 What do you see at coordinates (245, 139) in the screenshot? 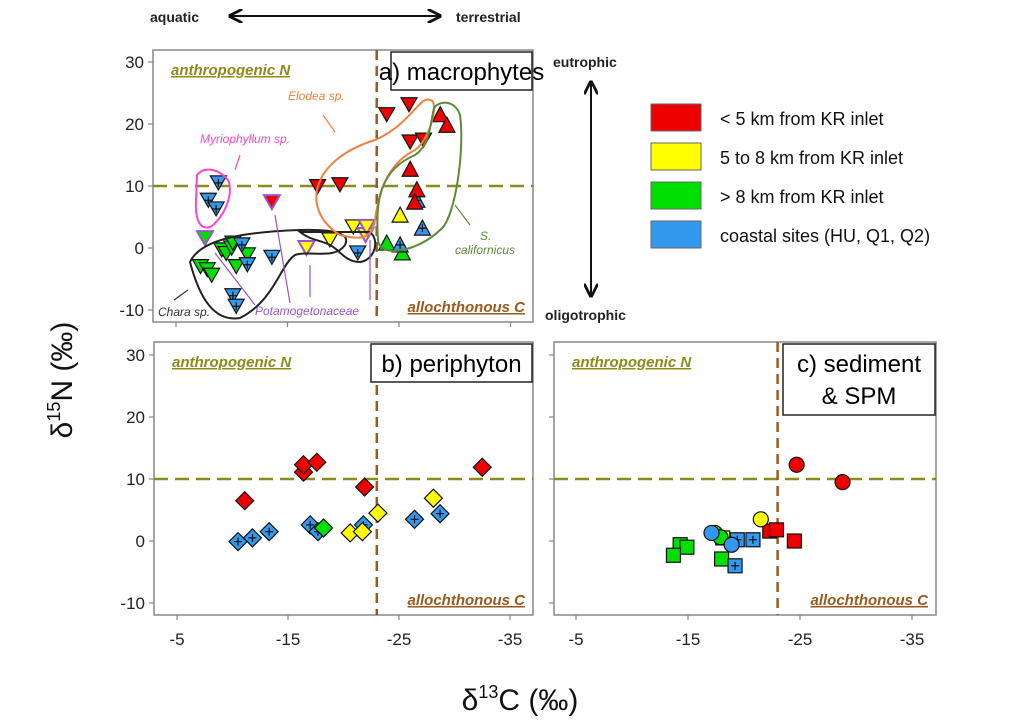
I see `myriophyllum-label: Myriophyllum sp.` at bounding box center [245, 139].